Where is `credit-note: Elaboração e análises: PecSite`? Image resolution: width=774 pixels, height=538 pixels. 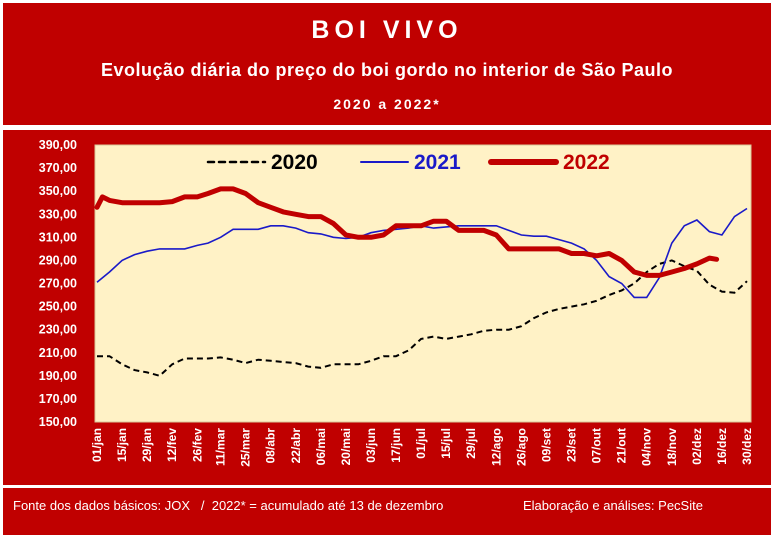
credit-note: Elaboração e análises: PecSite is located at coordinates (613, 505).